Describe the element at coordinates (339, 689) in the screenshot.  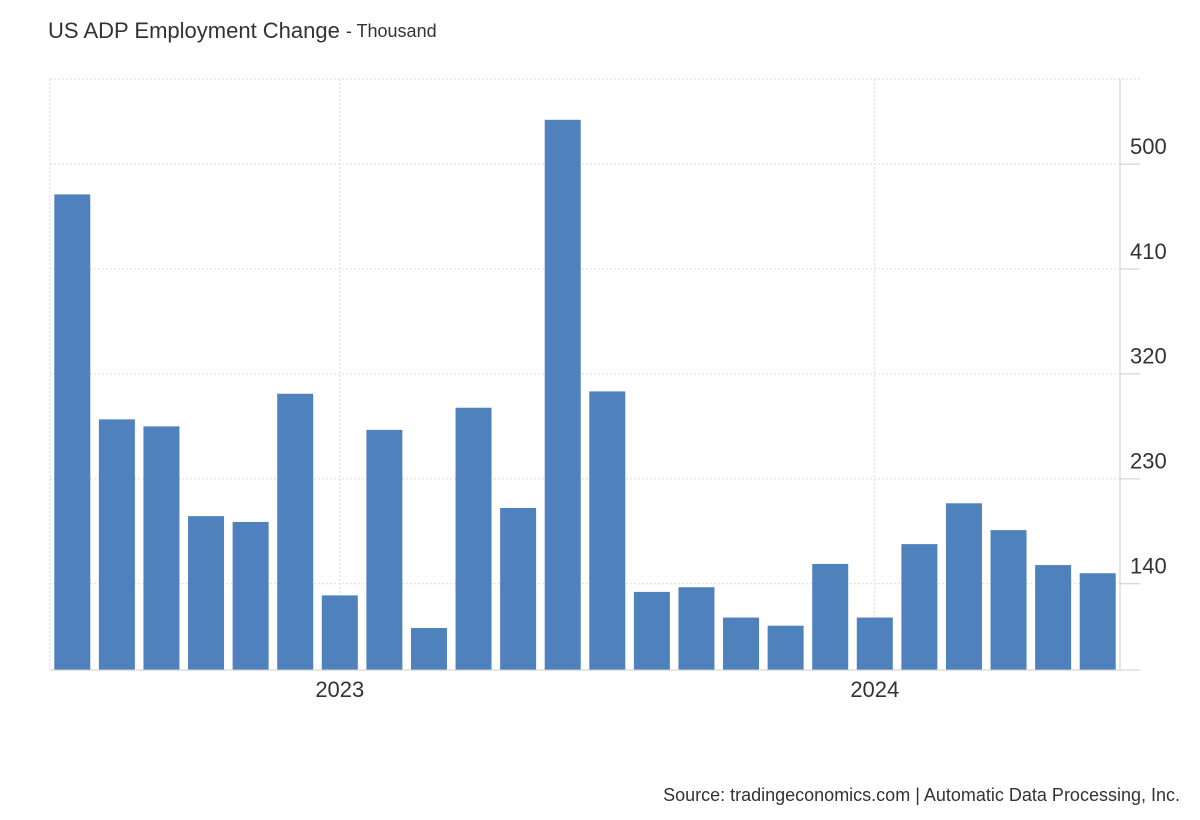
I see `x-tick-label: 2023` at that location.